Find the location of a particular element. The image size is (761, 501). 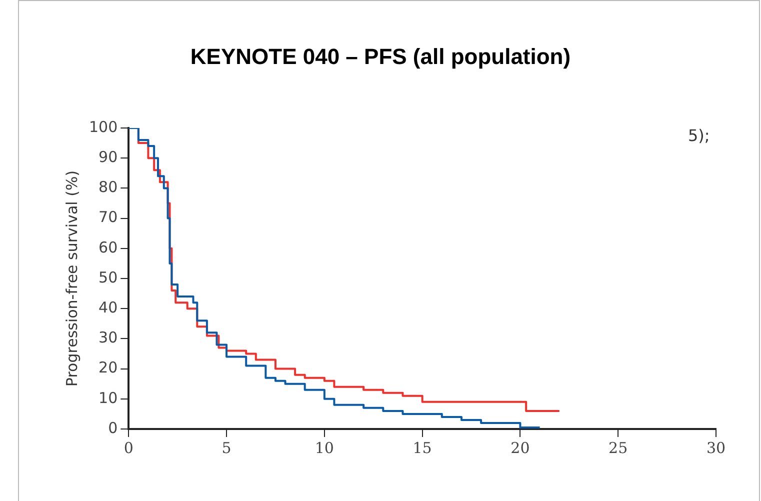

y-tick-label: 60 is located at coordinates (108, 247).